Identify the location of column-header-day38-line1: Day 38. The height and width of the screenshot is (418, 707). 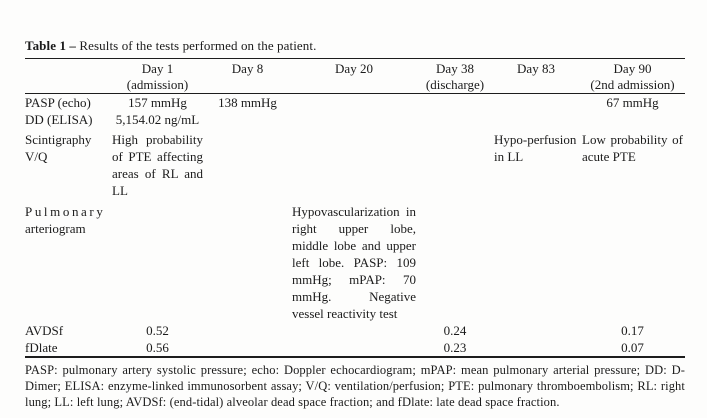
(455, 68).